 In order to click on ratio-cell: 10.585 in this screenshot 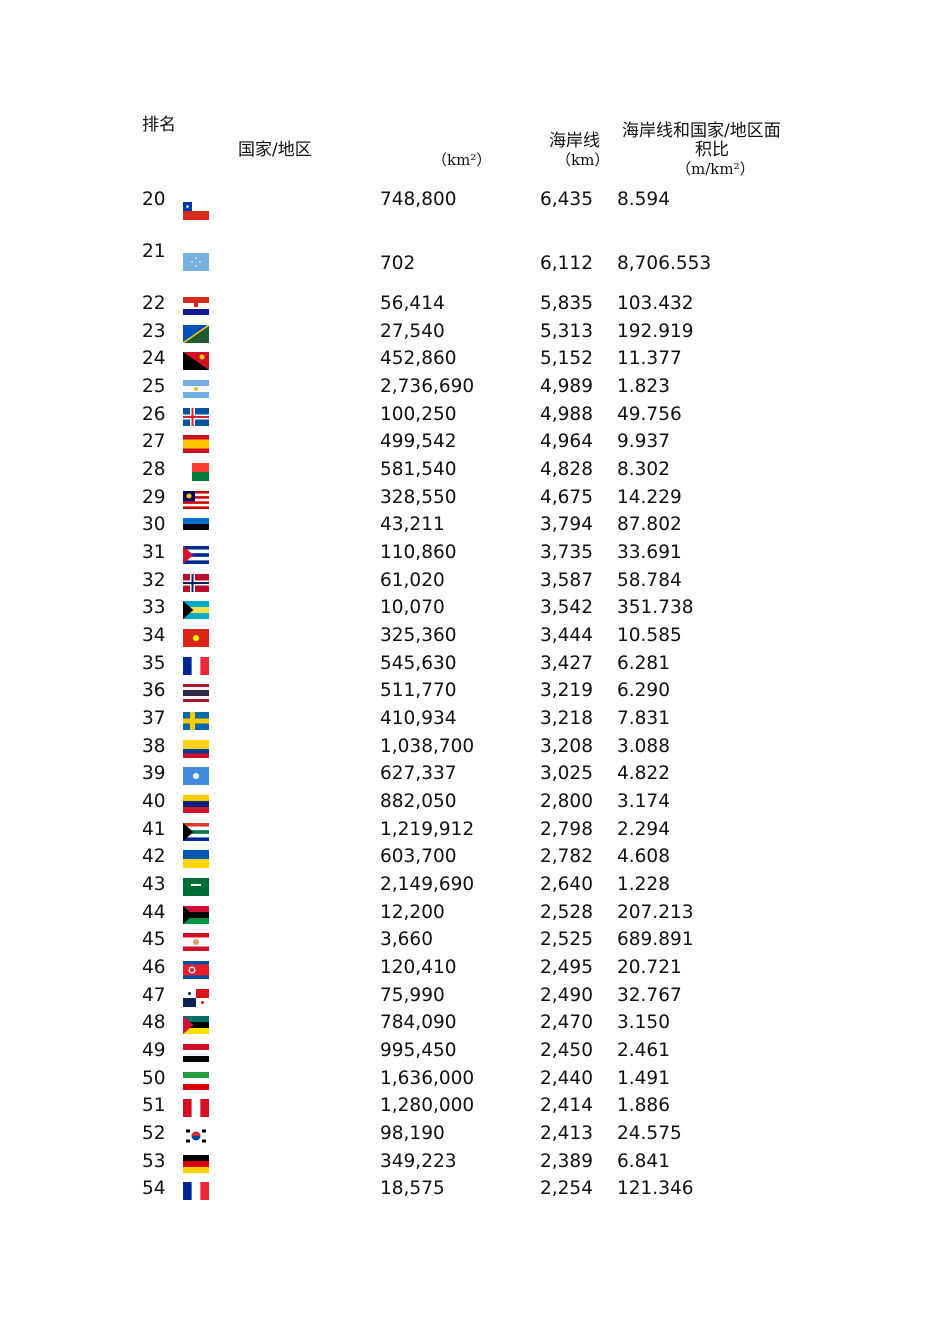, I will do `click(649, 636)`.